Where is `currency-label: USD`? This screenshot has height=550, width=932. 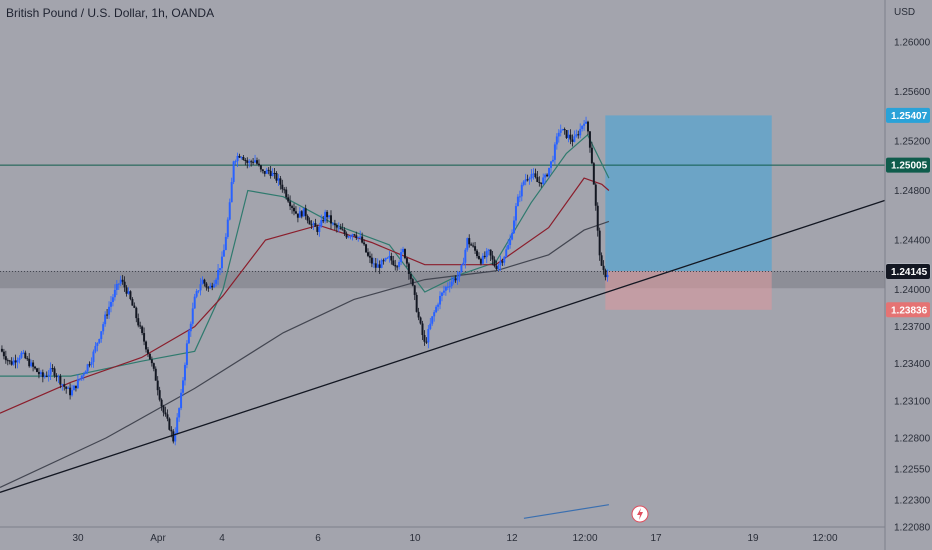
currency-label: USD is located at coordinates (904, 12).